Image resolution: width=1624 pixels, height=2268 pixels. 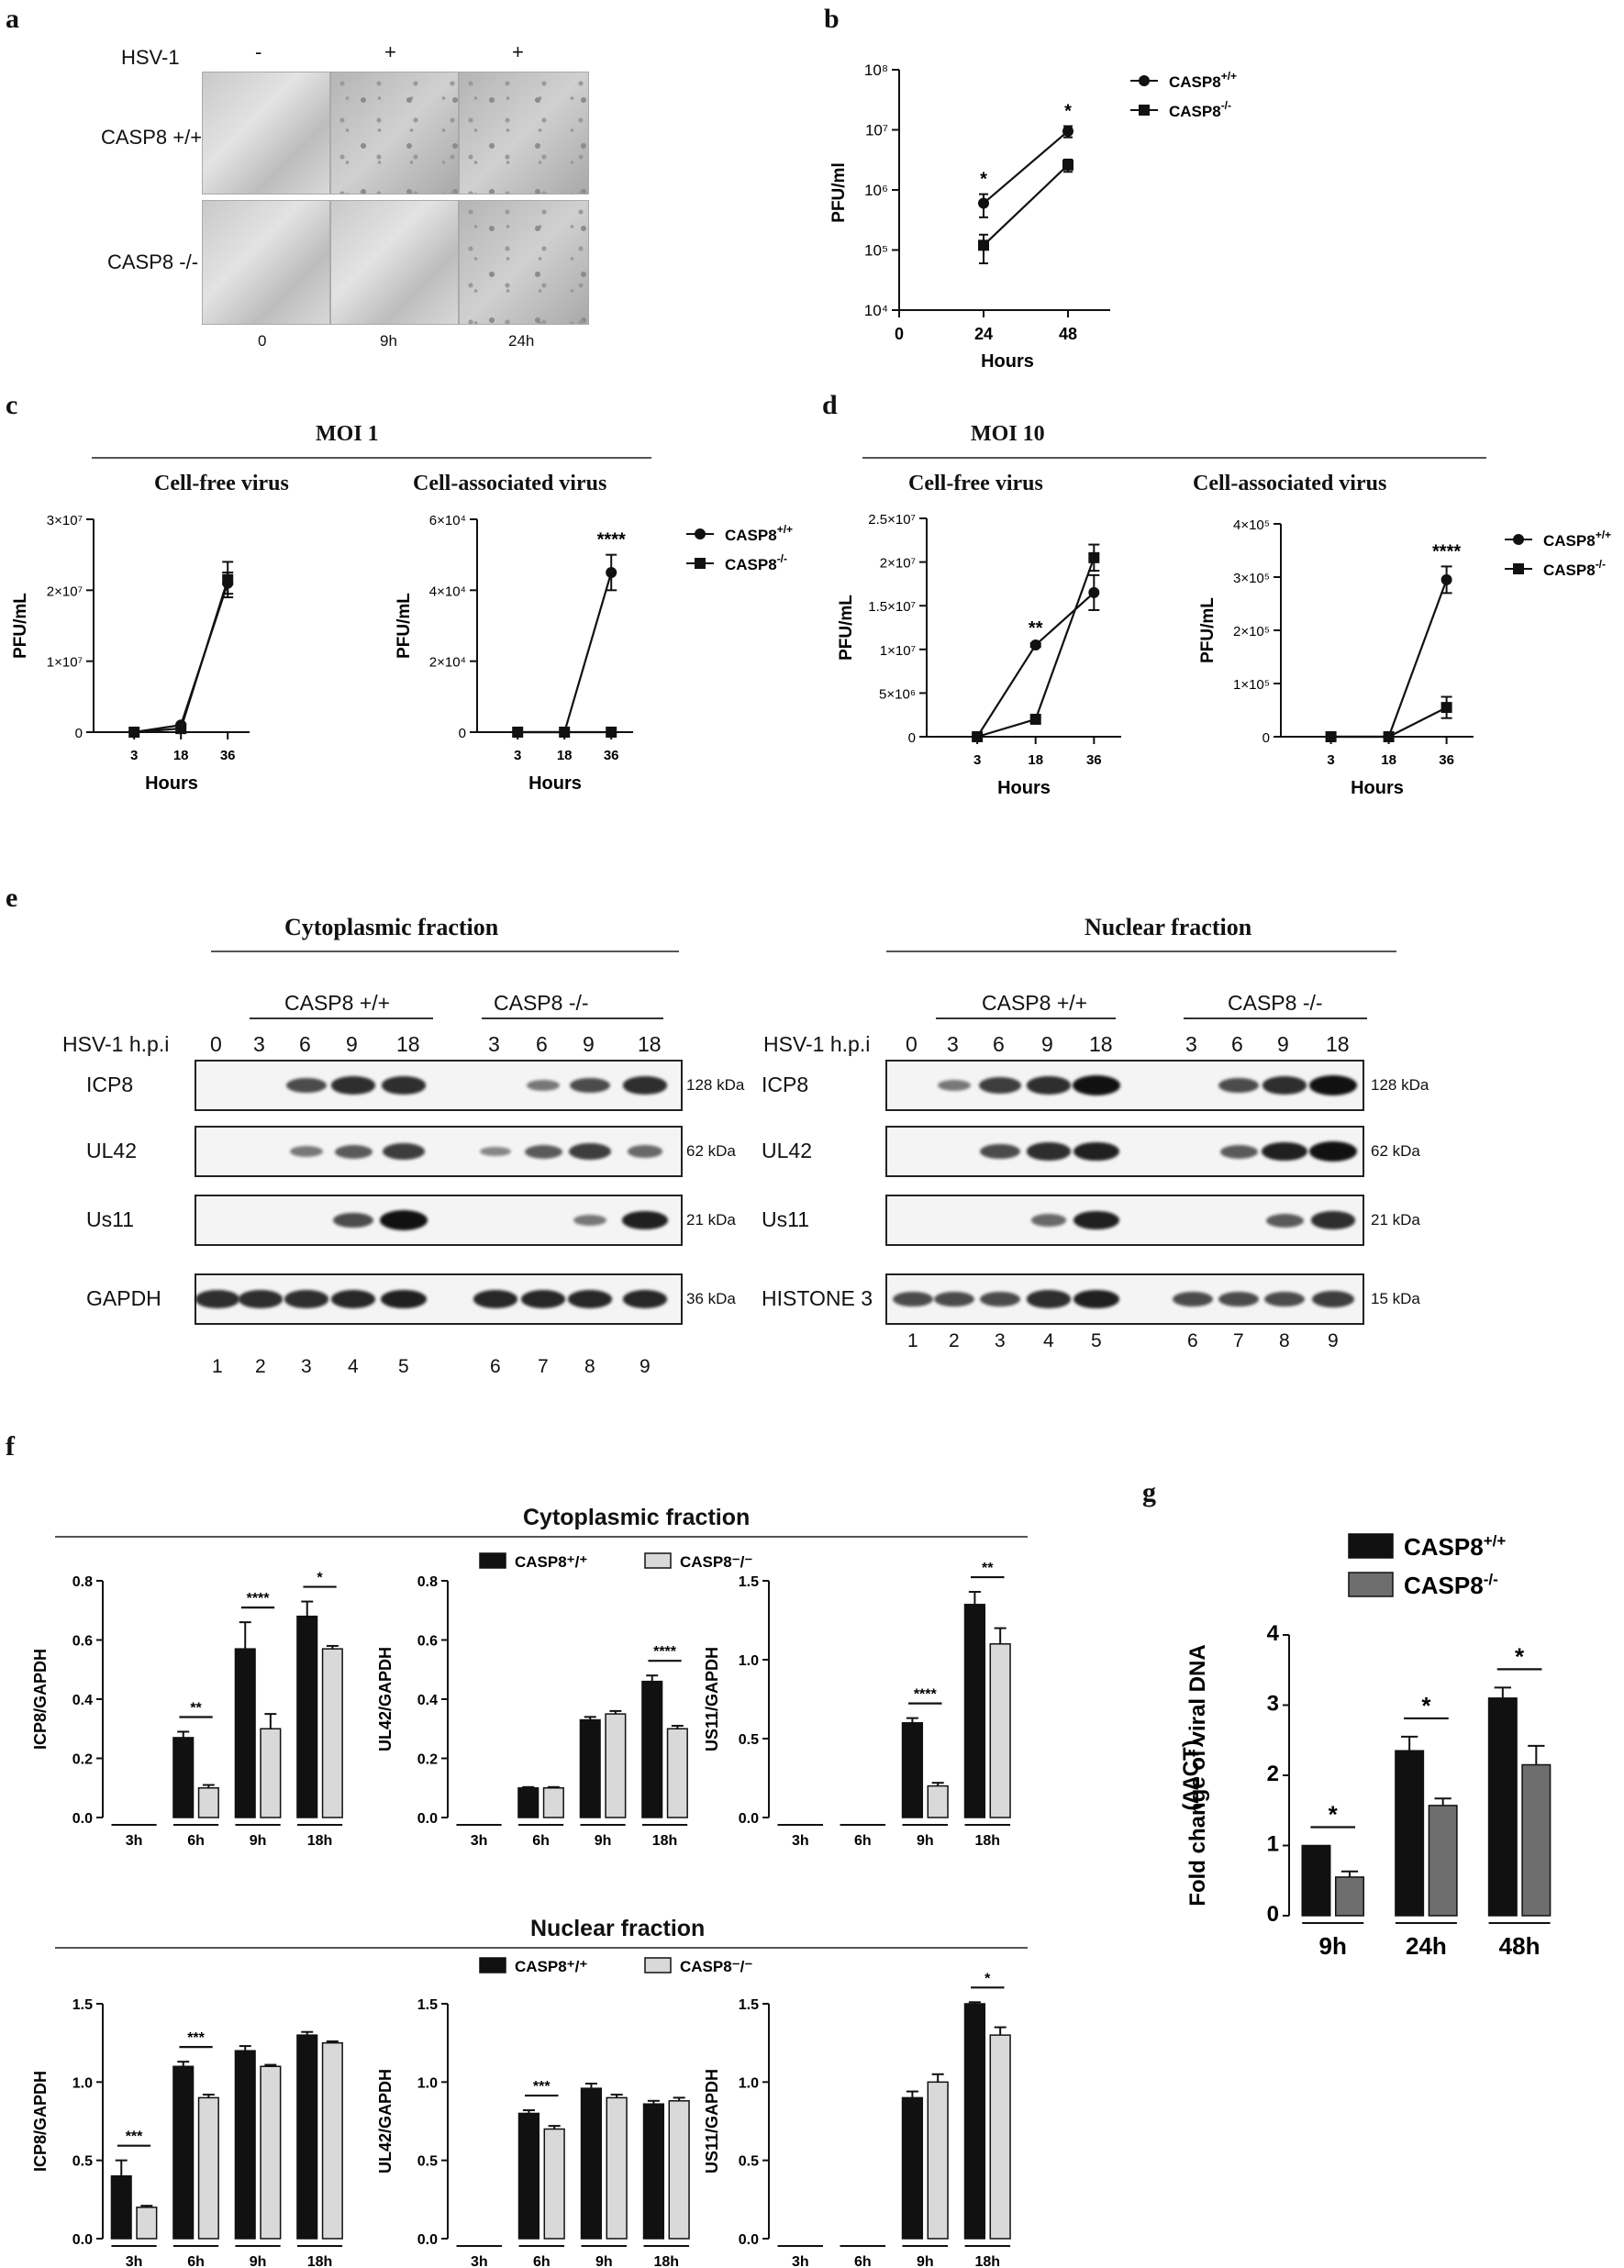 I want to click on f_nuc_us11-bar-wt, so click(x=974, y=2122).